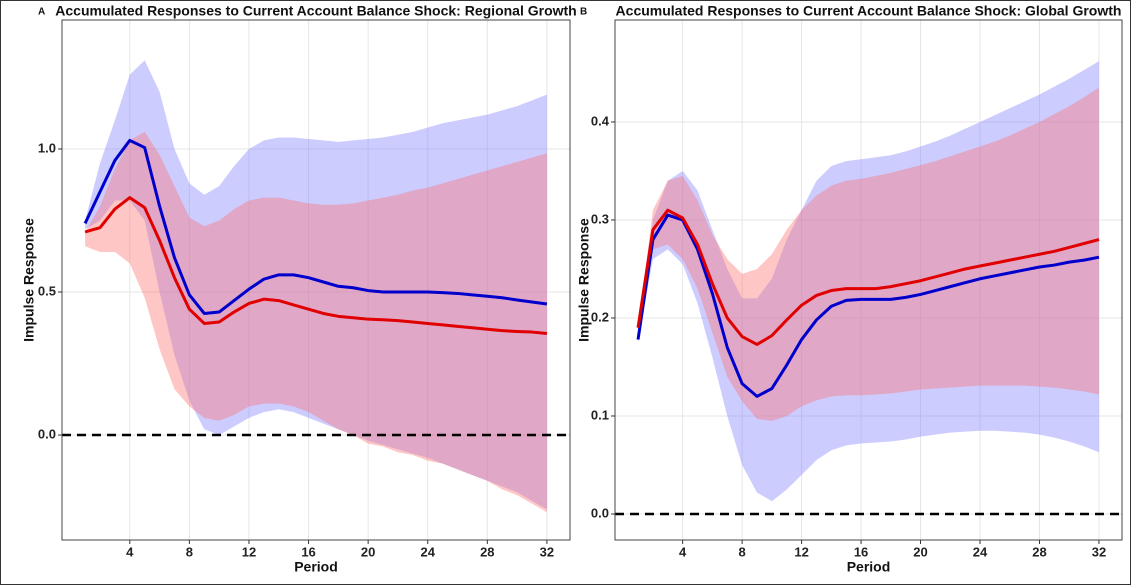  Describe the element at coordinates (583, 12) in the screenshot. I see `panel-label: B` at that location.